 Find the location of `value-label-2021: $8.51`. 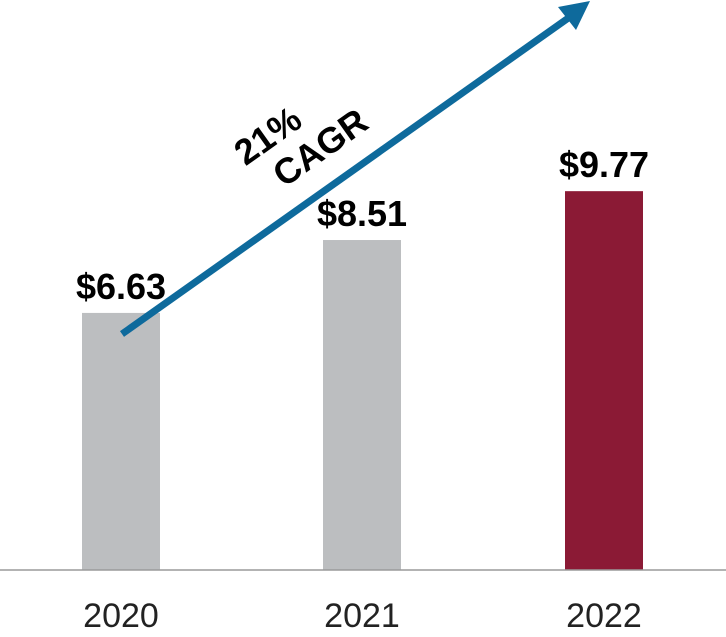

value-label-2021: $8.51 is located at coordinates (362, 213).